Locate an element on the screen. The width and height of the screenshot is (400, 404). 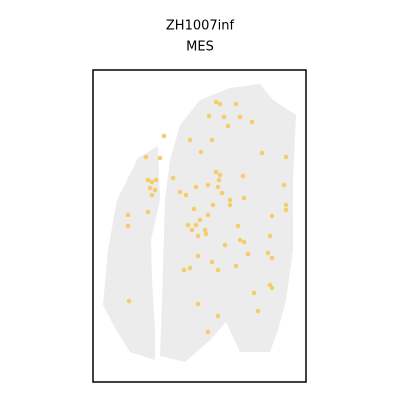
chart-subtitle: MES is located at coordinates (200, 47).